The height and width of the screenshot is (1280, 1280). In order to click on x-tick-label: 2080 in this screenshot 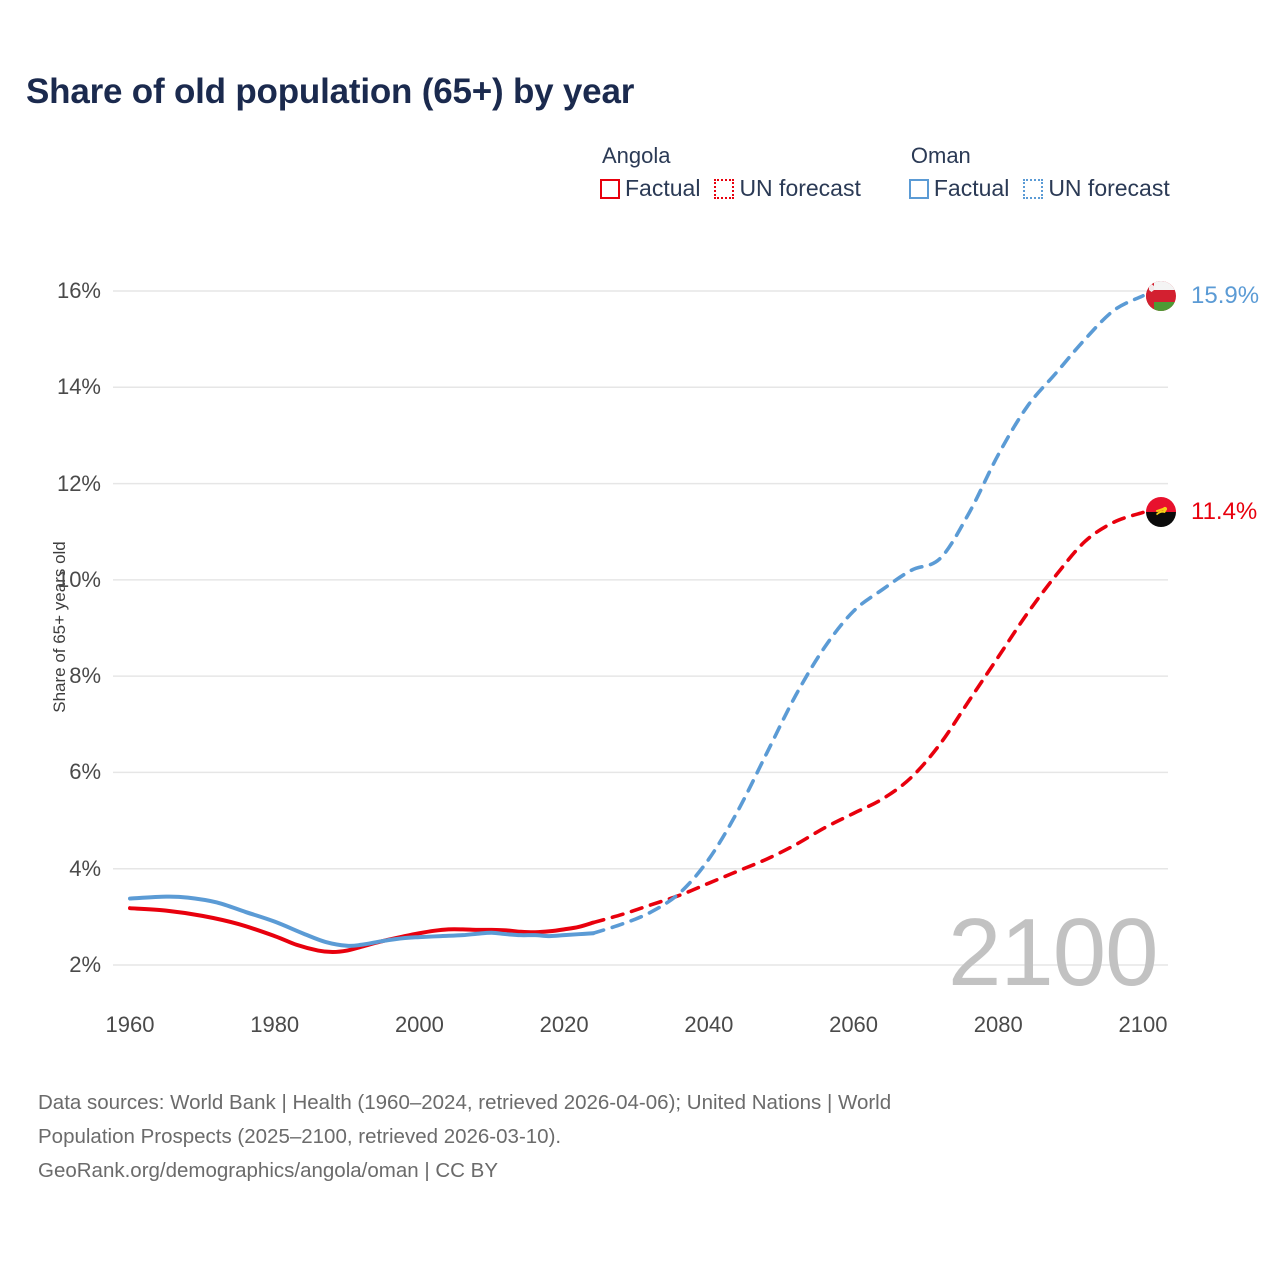, I will do `click(998, 1024)`.